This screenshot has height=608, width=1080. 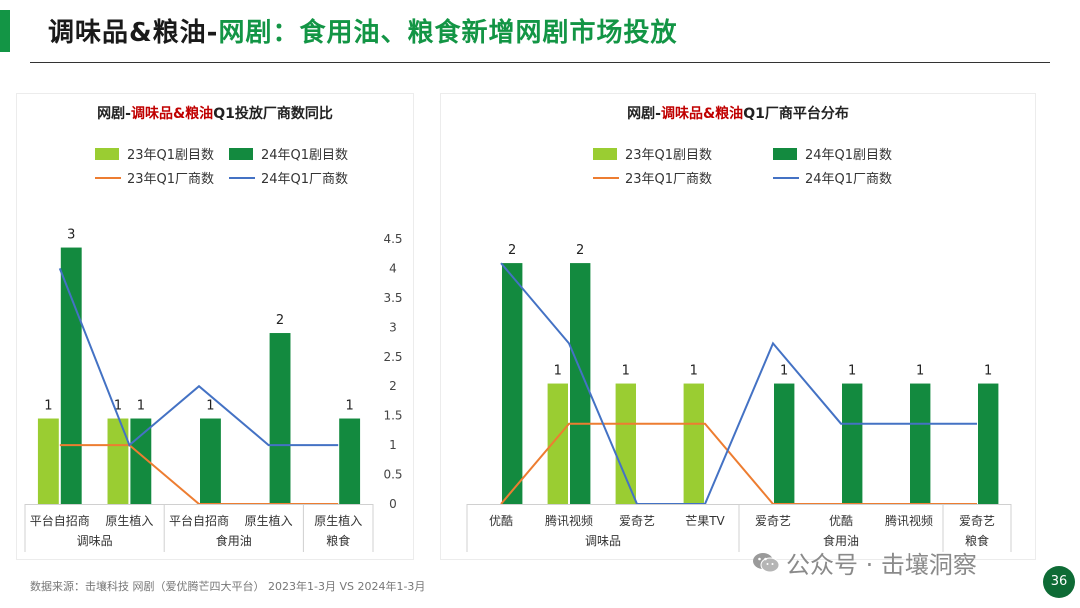 I want to click on right-axis-tick: 4, so click(x=393, y=268).